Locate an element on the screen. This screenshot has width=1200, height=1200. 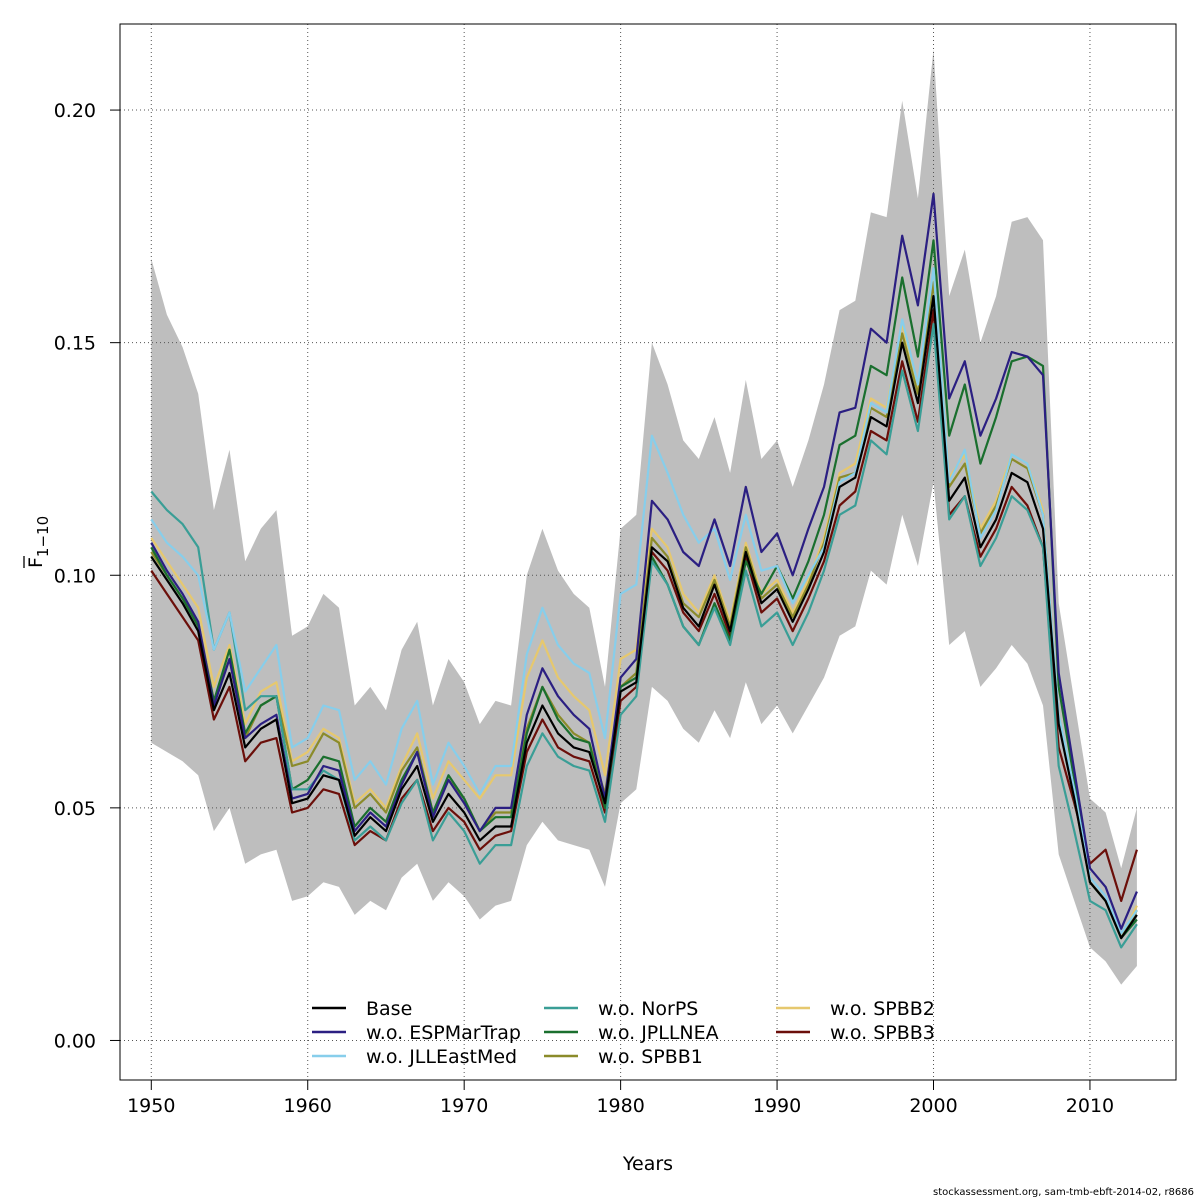
legend-label: w.o. SPBB3 is located at coordinates (882, 1033).